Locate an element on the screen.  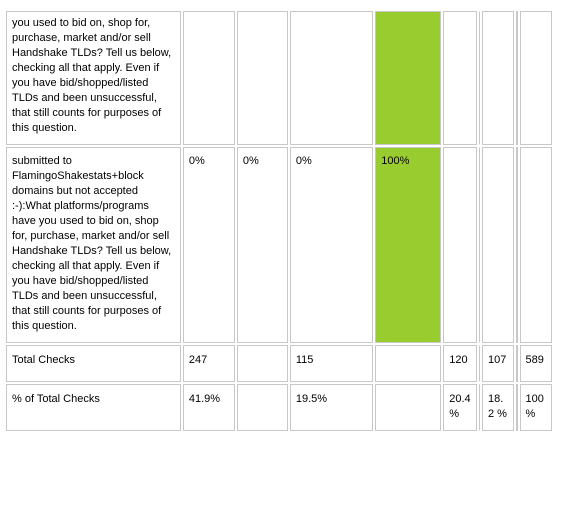
cell-value: 19.5% is located at coordinates (331, 407).